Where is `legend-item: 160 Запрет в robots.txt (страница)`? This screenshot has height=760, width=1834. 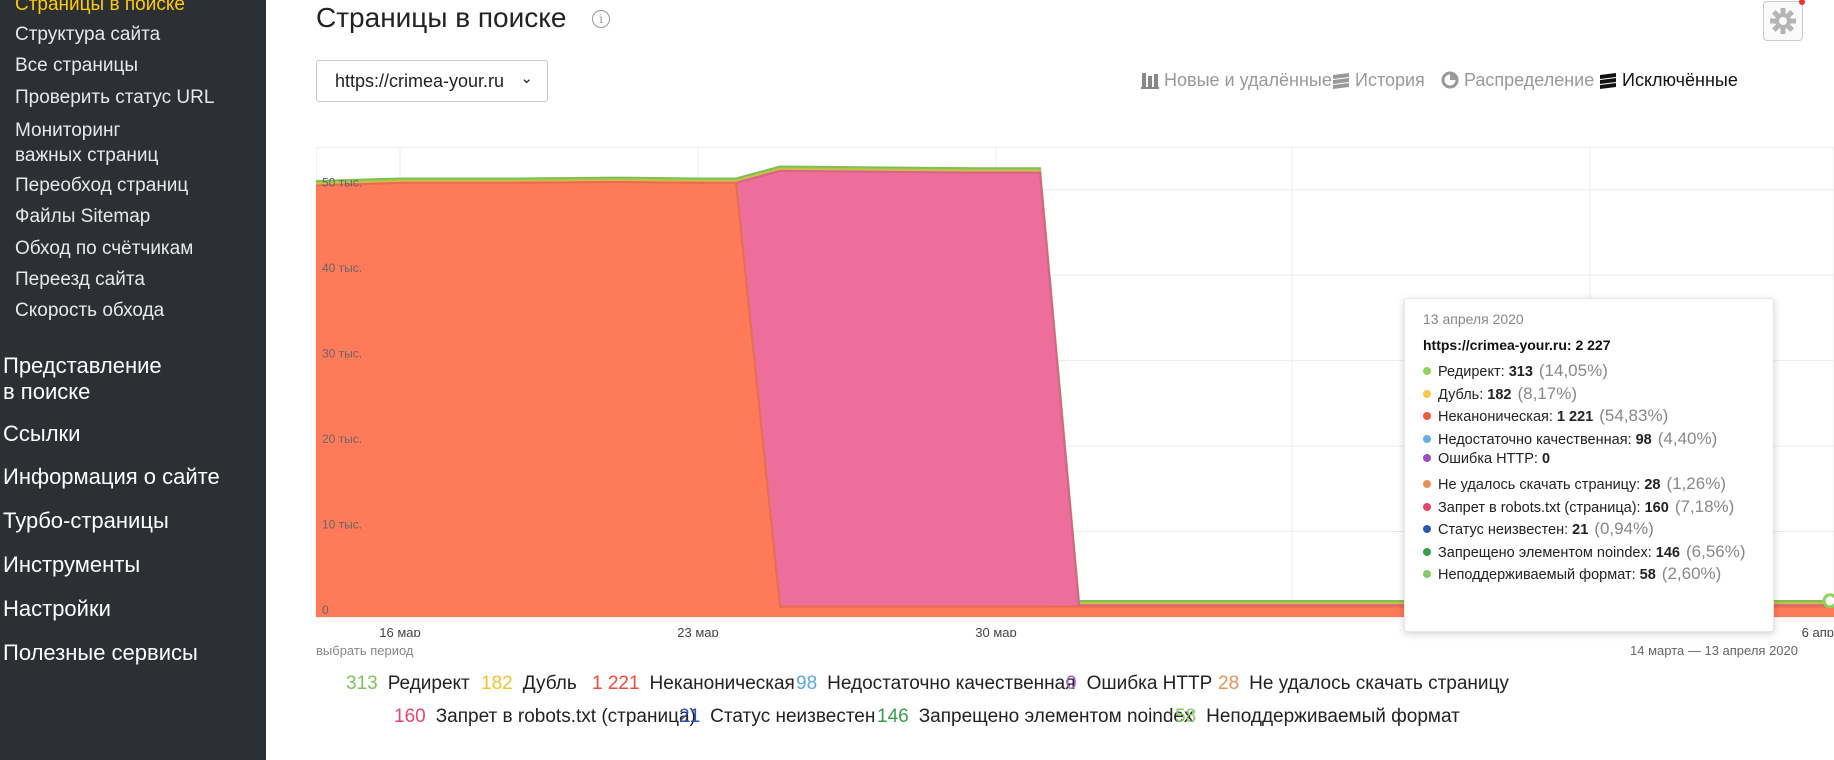 legend-item: 160 Запрет в robots.txt (страница) is located at coordinates (545, 717).